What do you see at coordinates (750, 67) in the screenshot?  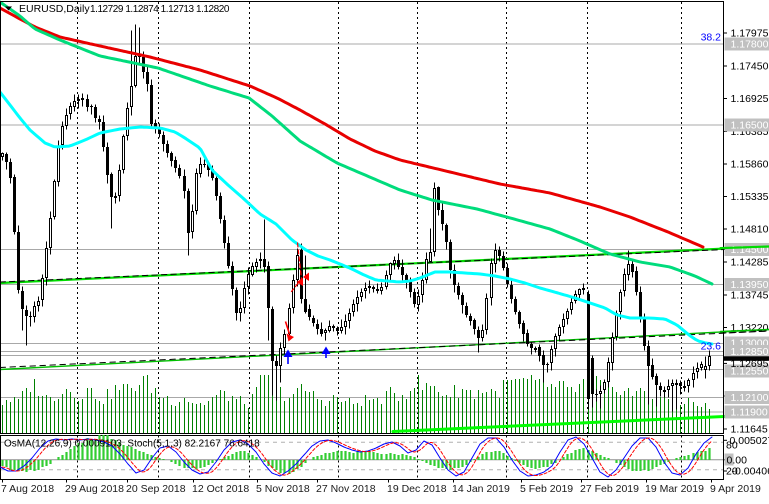 I see `svg-text: 1.17450` at bounding box center [750, 67].